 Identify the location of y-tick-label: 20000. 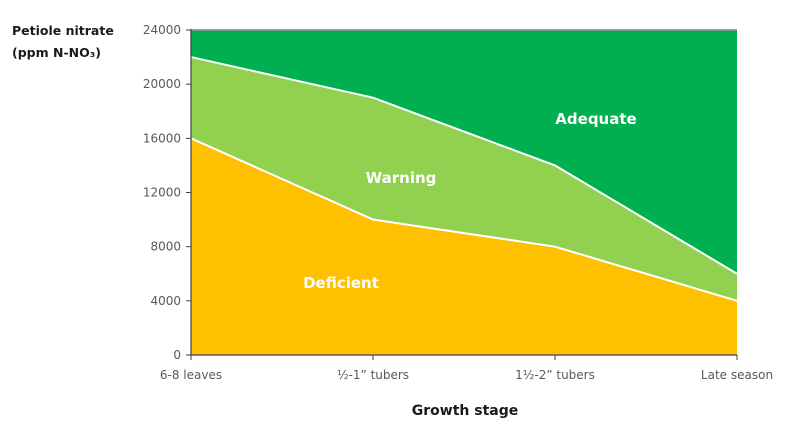
(162, 84).